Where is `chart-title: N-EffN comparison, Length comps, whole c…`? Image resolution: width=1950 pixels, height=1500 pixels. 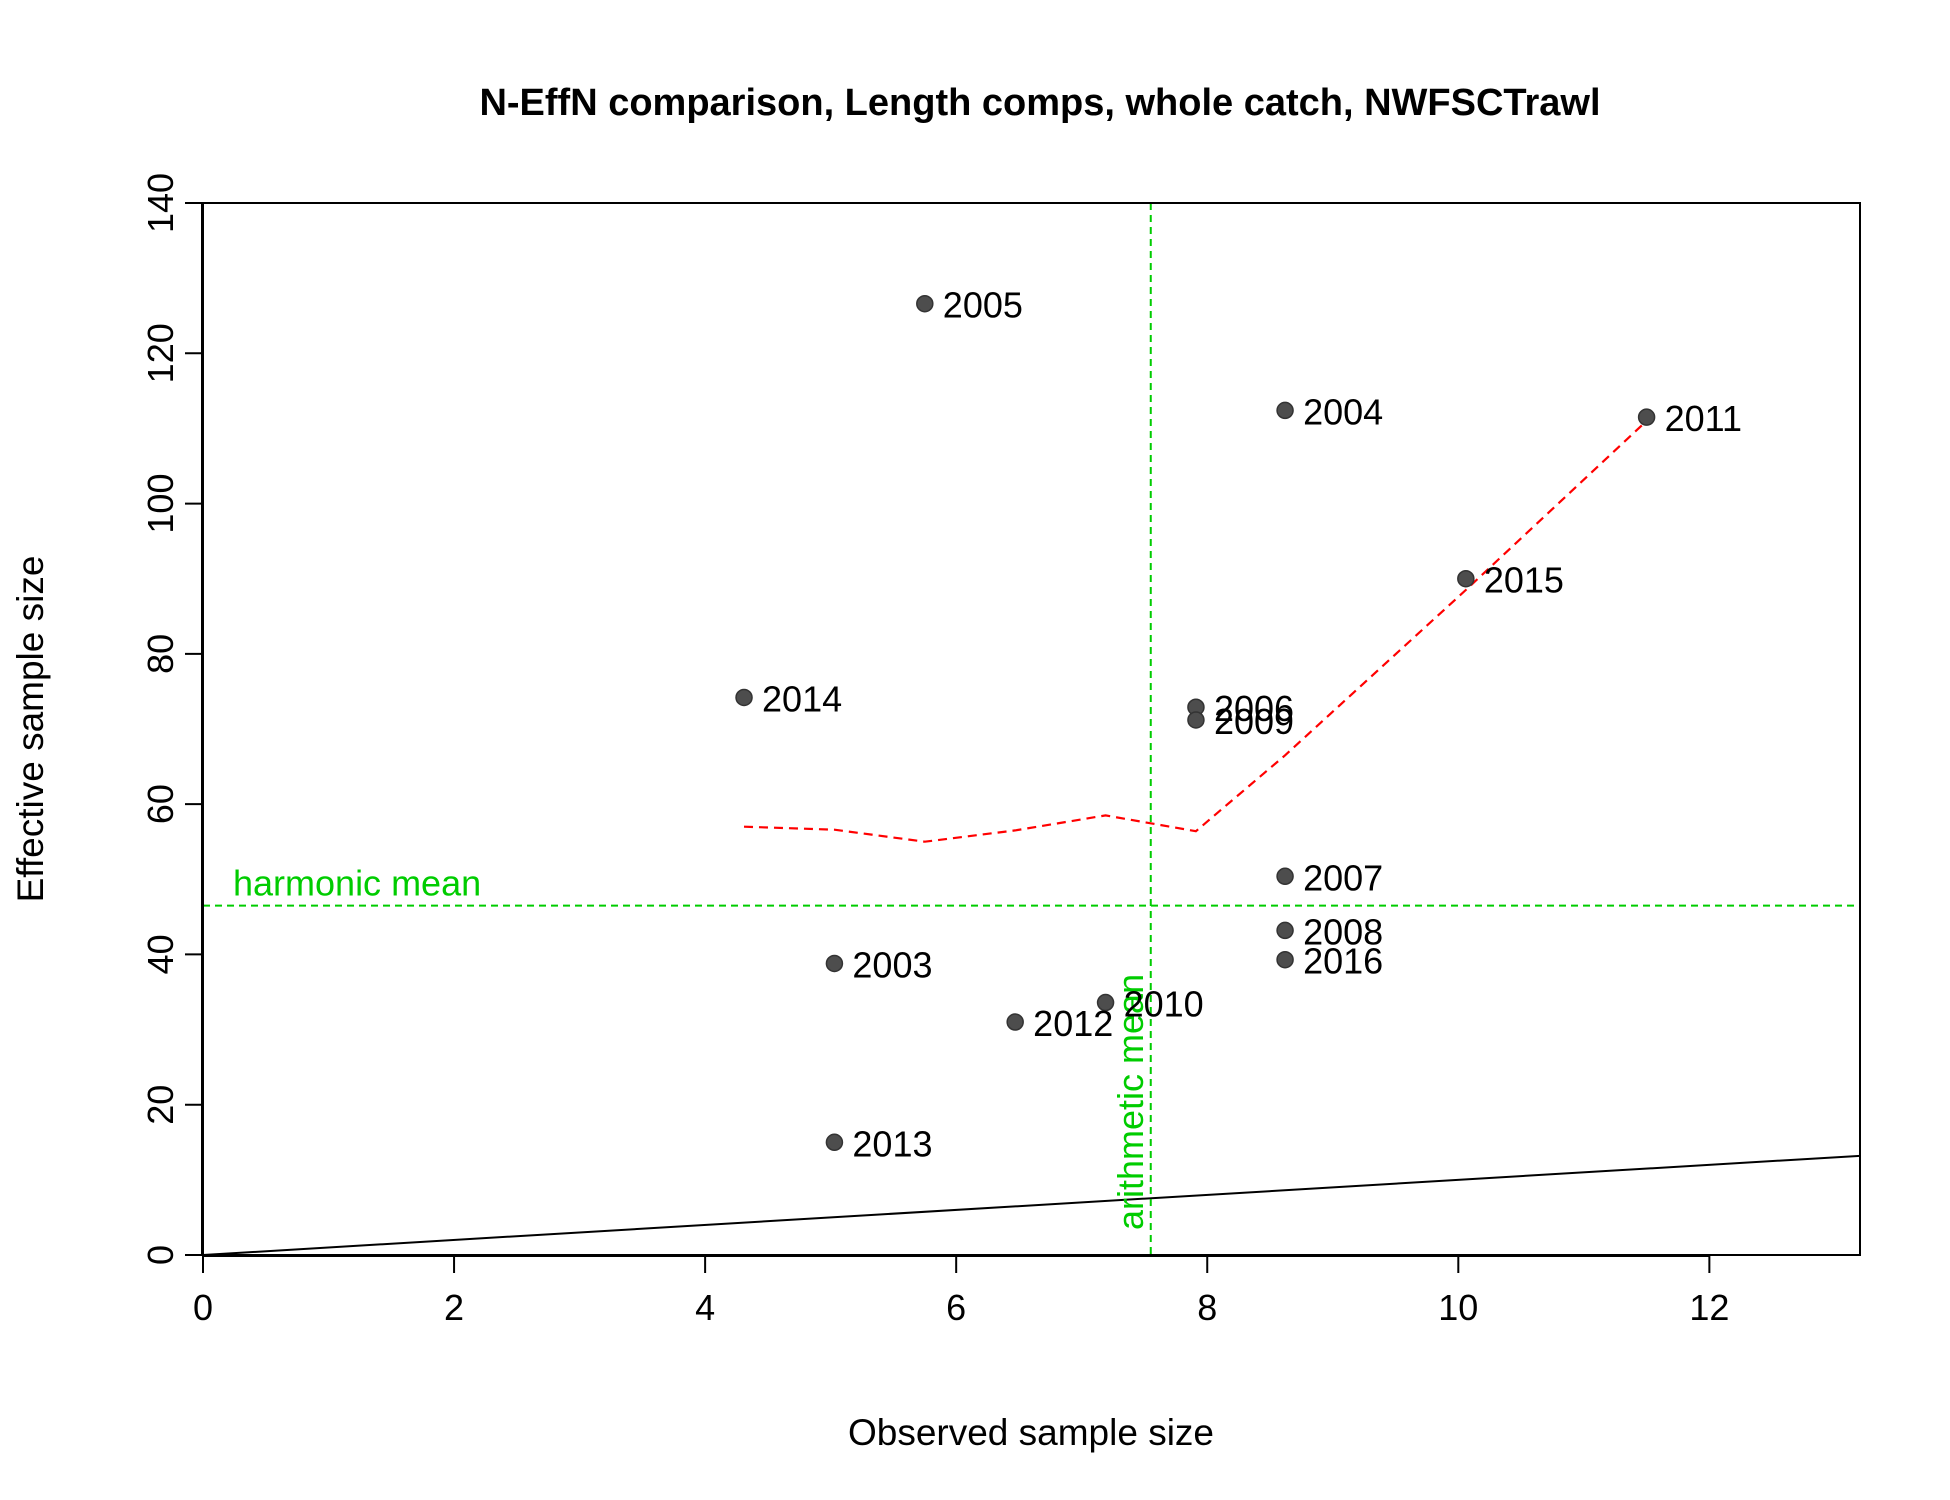 chart-title: N-EffN comparison, Length comps, whole c… is located at coordinates (1039, 103).